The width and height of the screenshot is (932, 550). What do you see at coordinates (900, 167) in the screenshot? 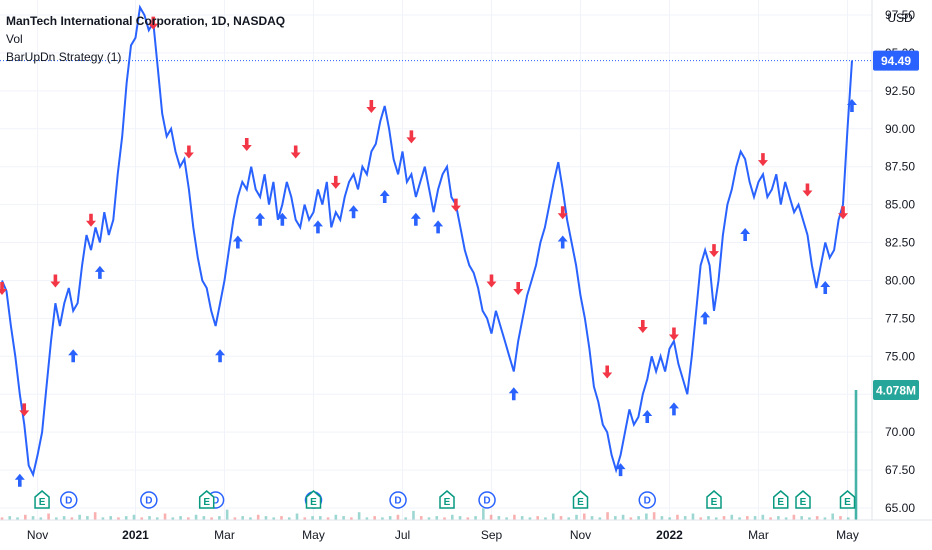
I see `price-tick-label: 87.50` at bounding box center [900, 167].